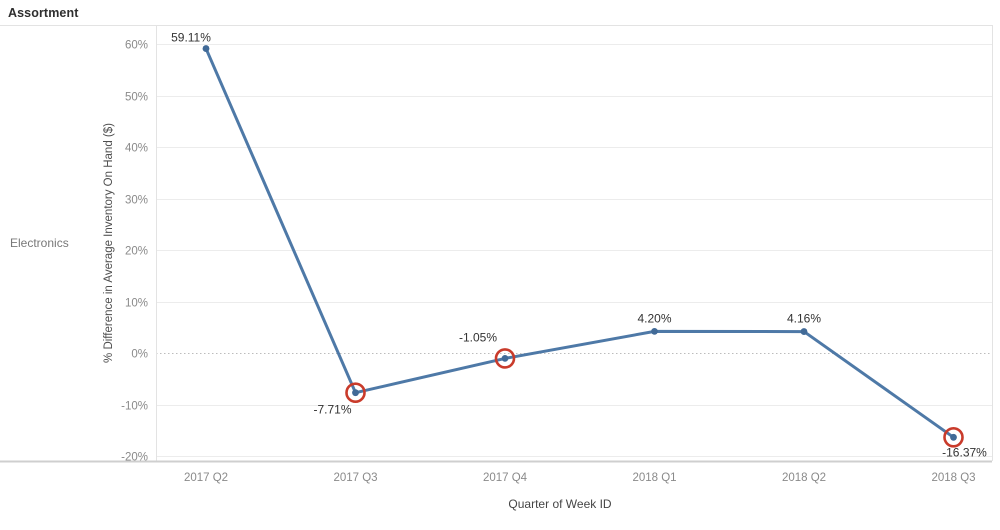 Image resolution: width=1000 pixels, height=530 pixels. Describe the element at coordinates (478, 337) in the screenshot. I see `data-label: -1.05%` at that location.